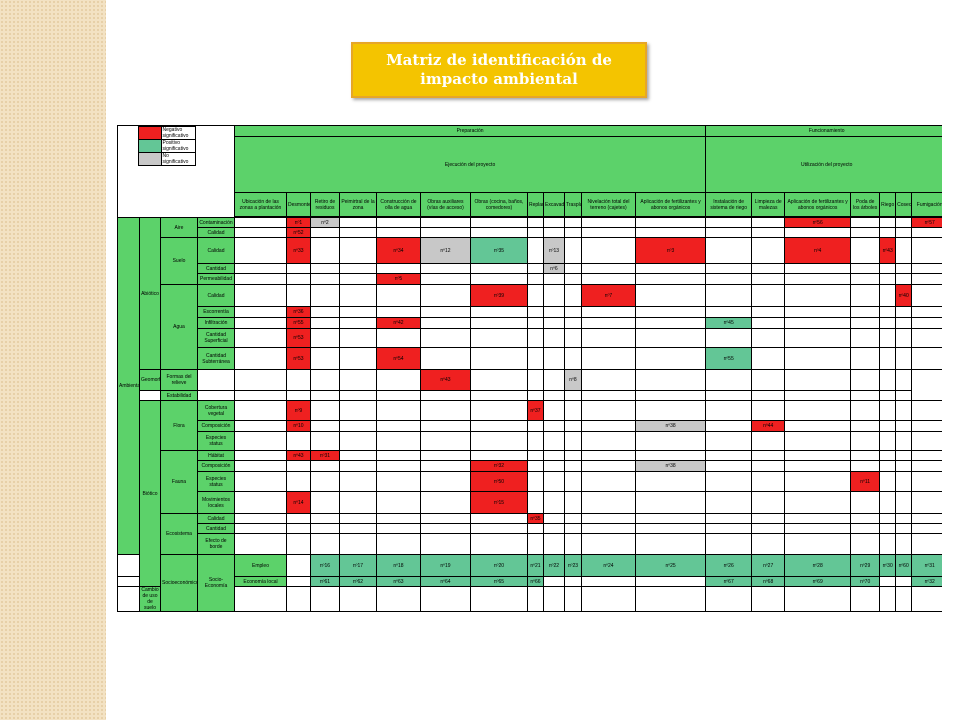  I want to click on impact-cell: nº42, so click(398, 323).